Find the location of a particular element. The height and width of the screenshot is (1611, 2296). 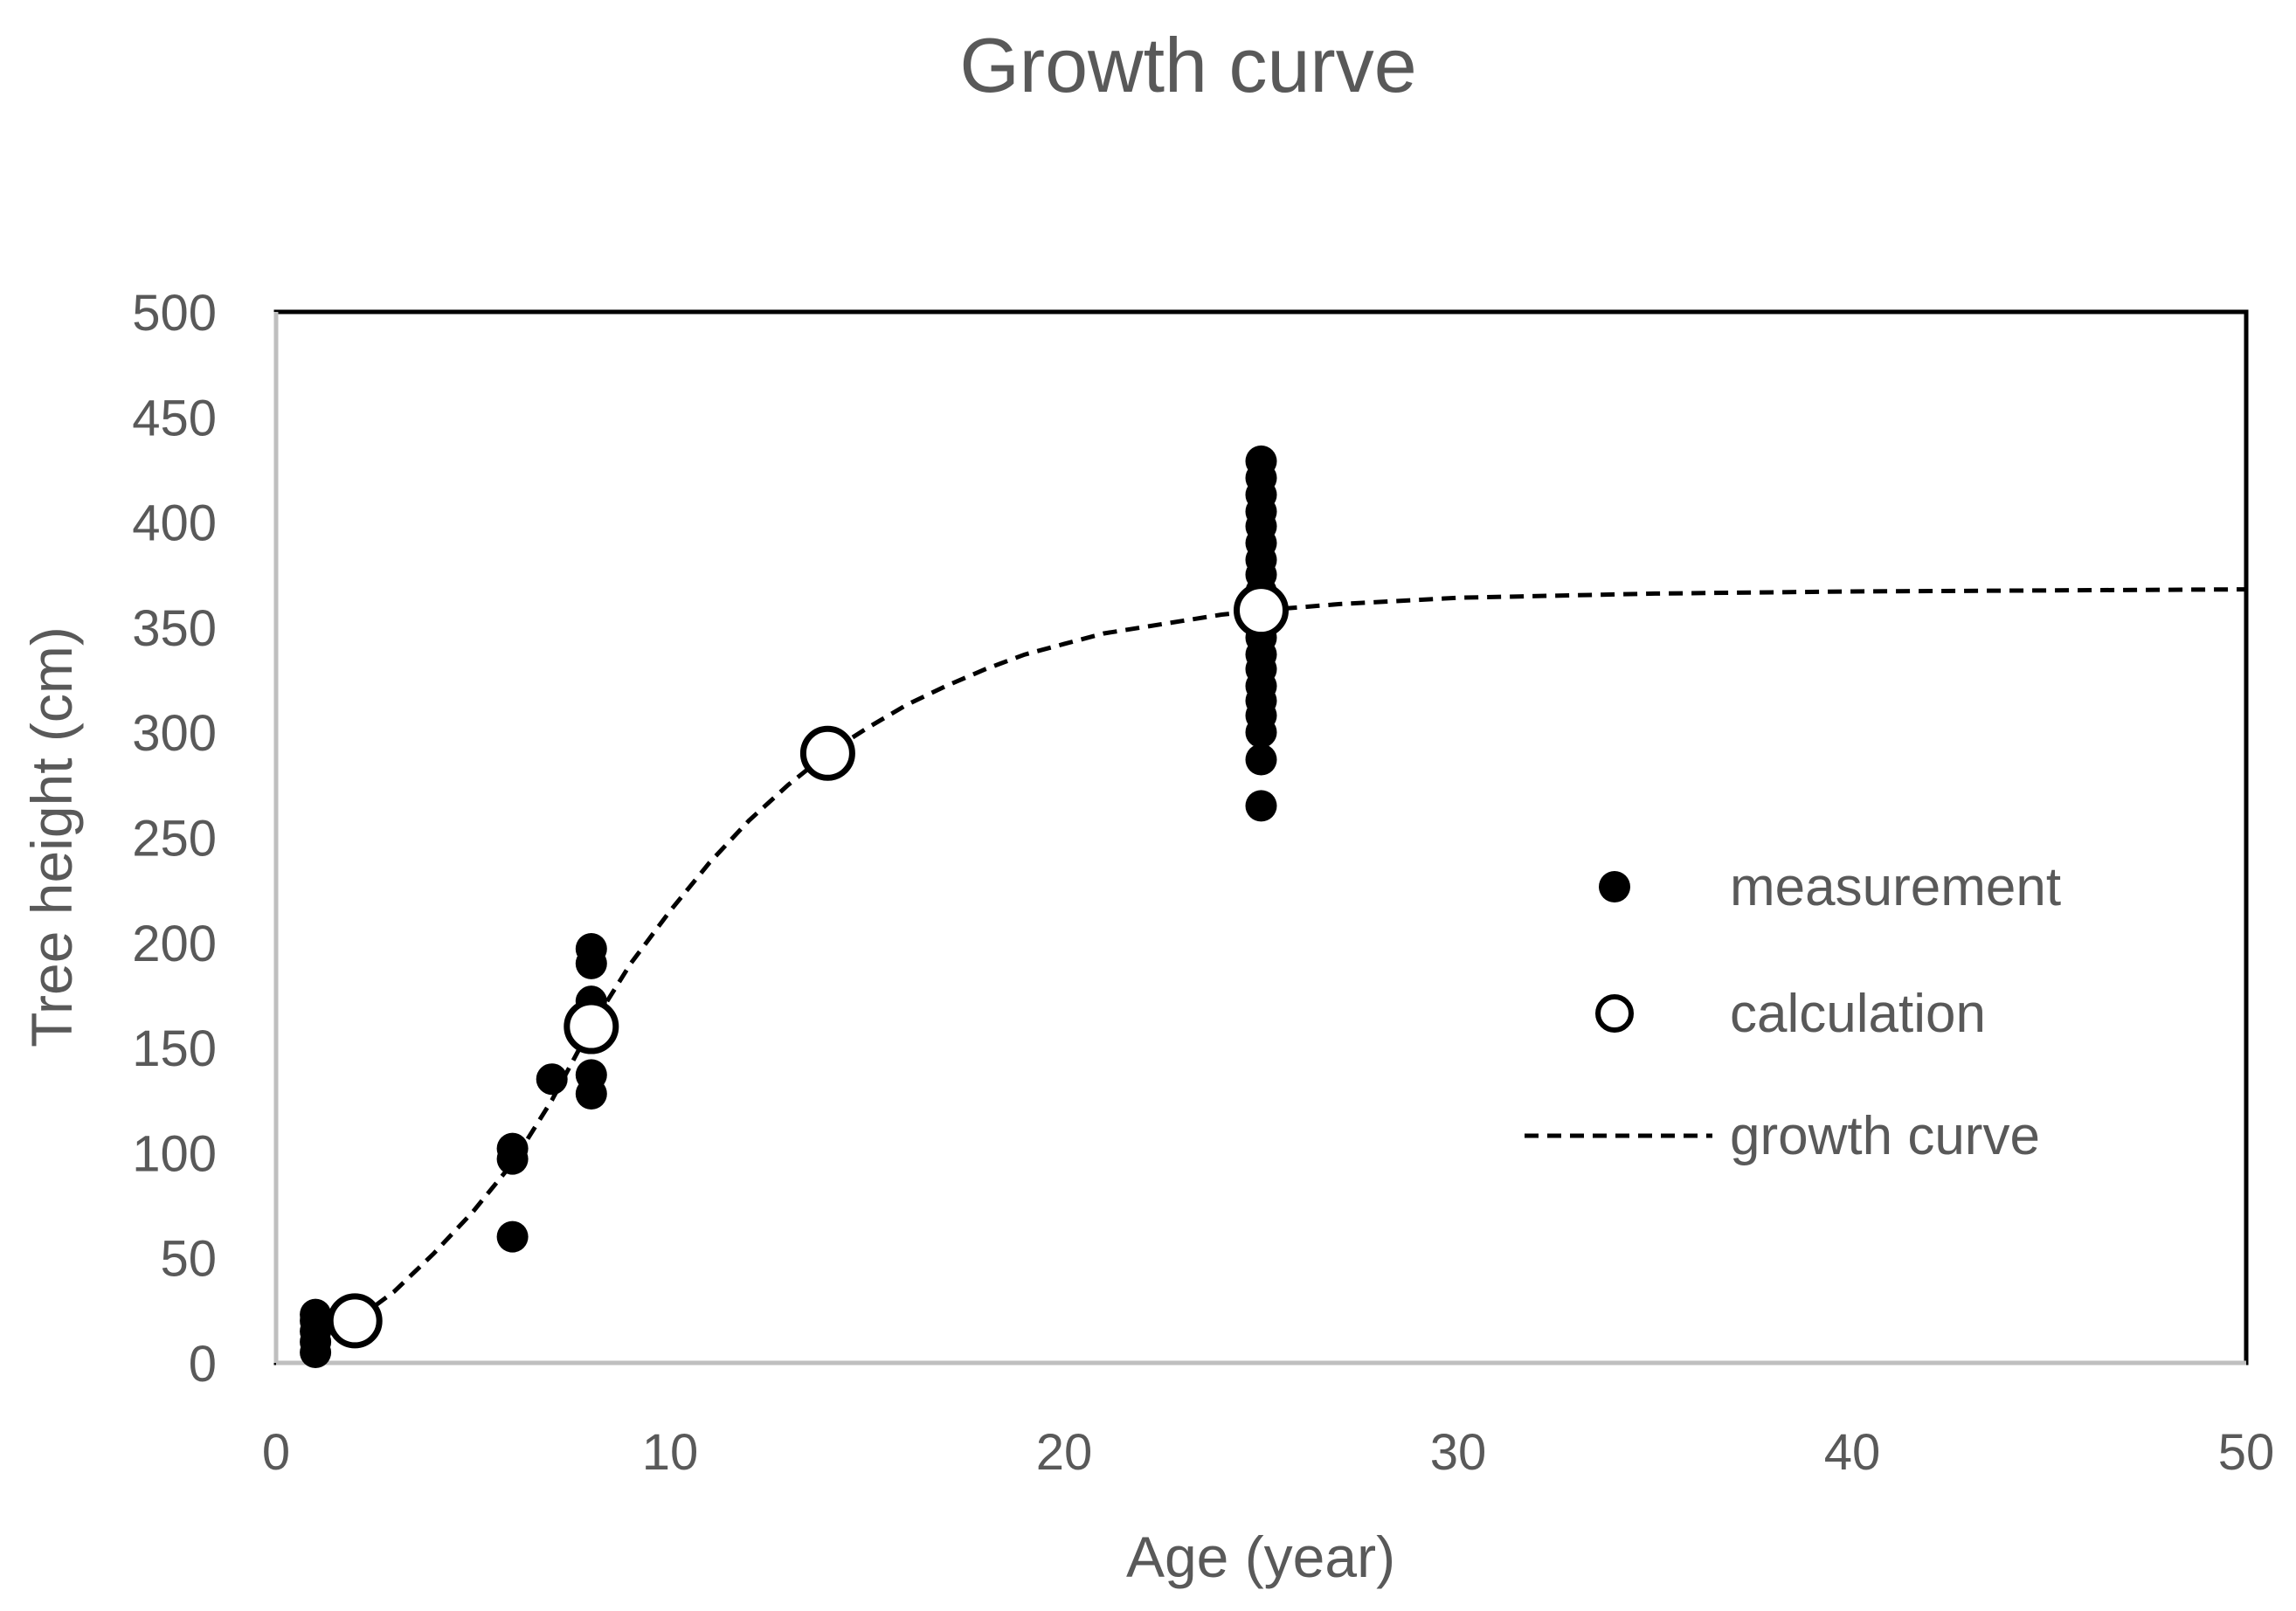

x-tick-label: 10 is located at coordinates (670, 1452).